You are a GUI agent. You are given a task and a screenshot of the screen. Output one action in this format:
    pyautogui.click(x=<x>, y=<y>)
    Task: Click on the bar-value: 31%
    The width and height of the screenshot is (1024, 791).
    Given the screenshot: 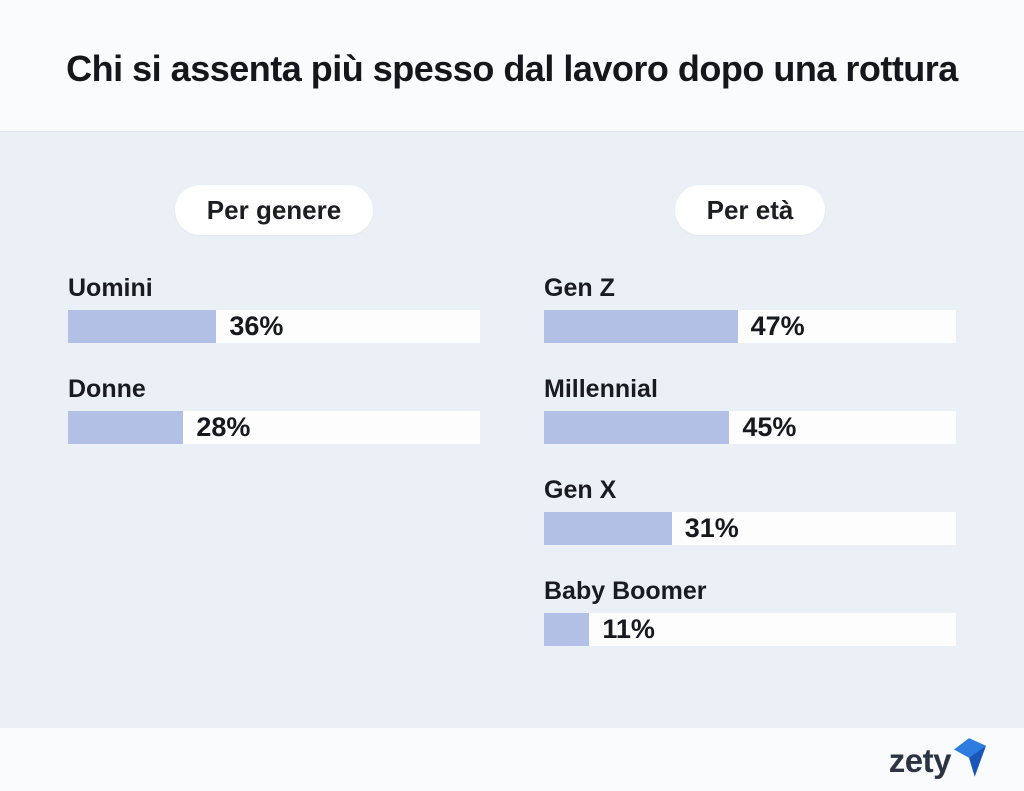 What is the action you would take?
    pyautogui.click(x=711, y=528)
    